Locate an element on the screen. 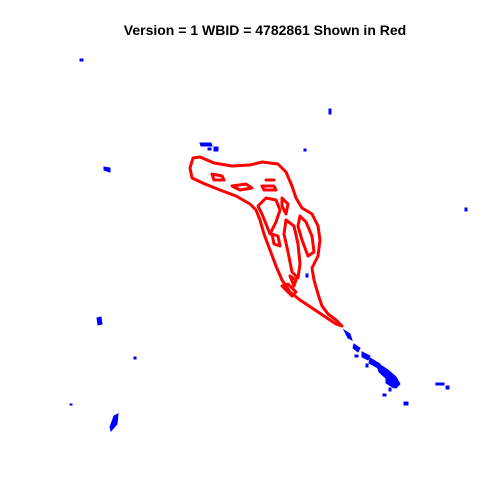 Image resolution: width=504 pixels, height=504 pixels. waterbody-outline is located at coordinates (266, 241).